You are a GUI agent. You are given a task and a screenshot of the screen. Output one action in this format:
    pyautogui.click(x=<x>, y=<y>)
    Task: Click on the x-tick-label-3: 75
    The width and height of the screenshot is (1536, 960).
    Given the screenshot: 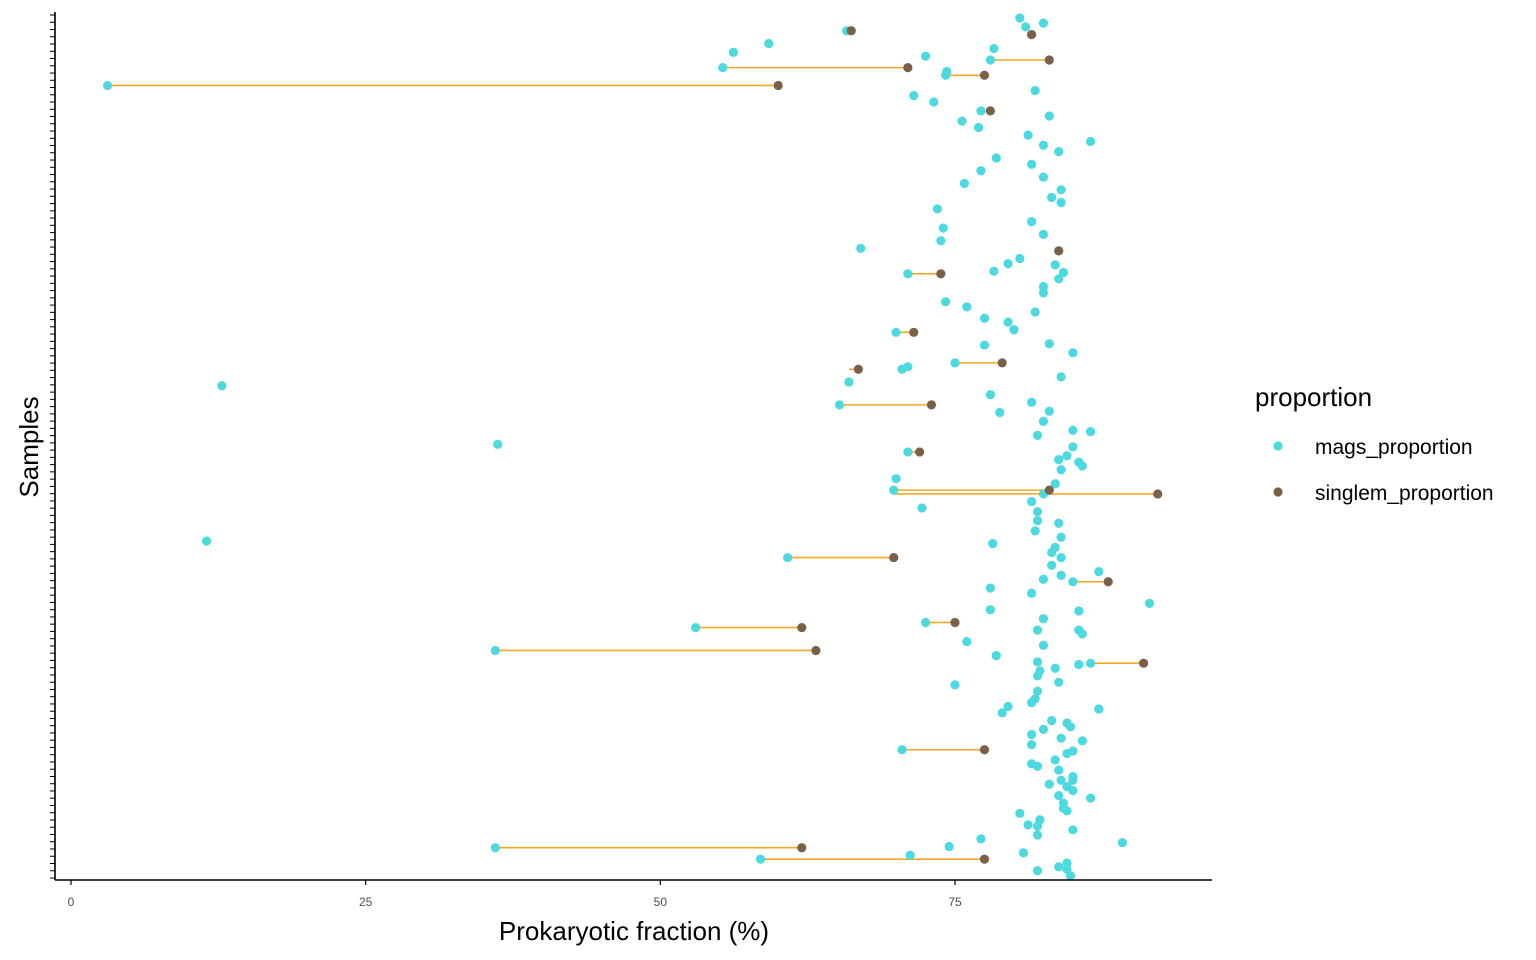 What is the action you would take?
    pyautogui.click(x=955, y=902)
    